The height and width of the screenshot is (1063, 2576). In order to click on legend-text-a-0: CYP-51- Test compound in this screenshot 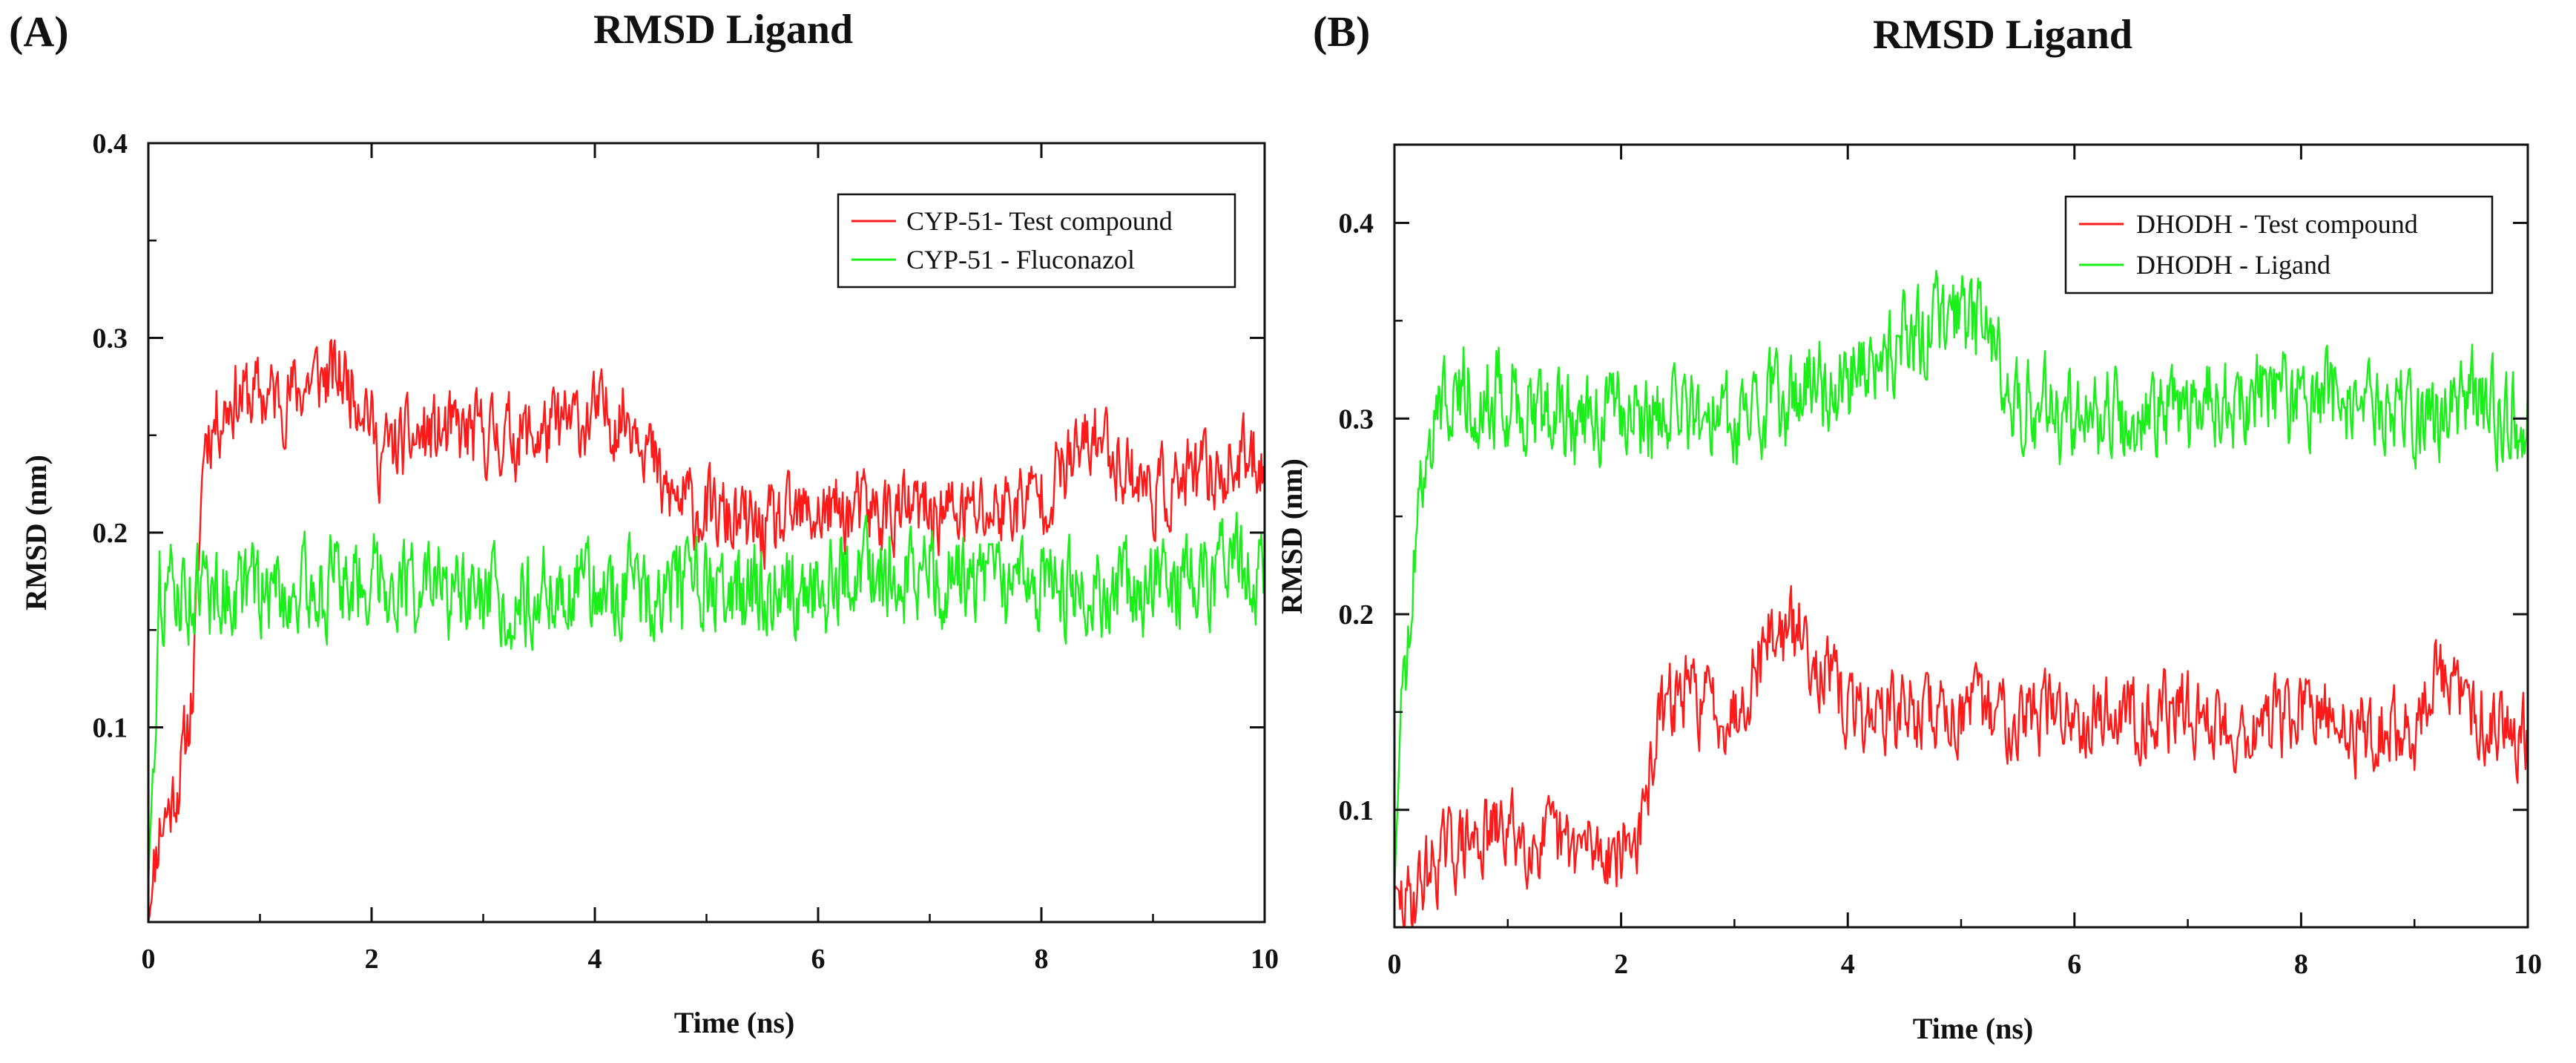, I will do `click(1039, 221)`.